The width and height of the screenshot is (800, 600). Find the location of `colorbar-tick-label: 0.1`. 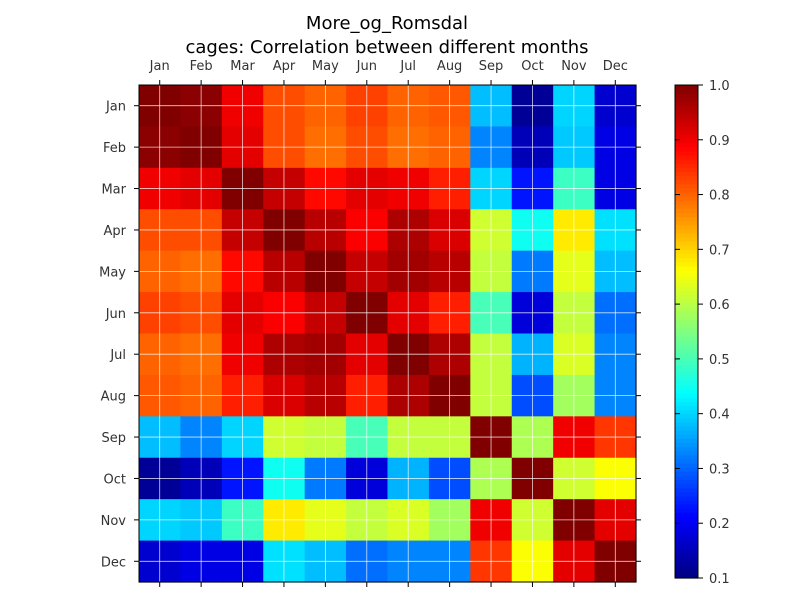

colorbar-tick-label: 0.1 is located at coordinates (719, 579).